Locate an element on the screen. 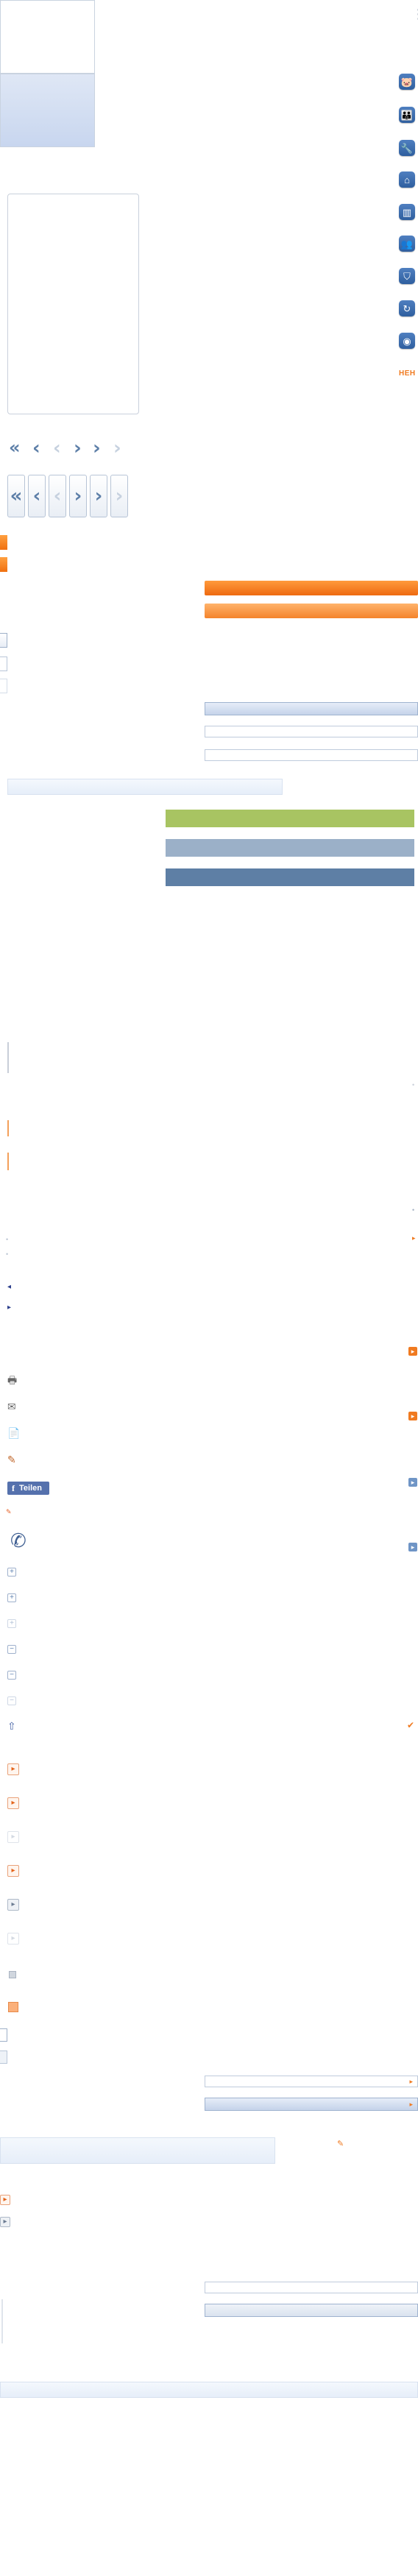 This screenshot has width=418, height=2576. prev-small-icon: ‹ is located at coordinates (36, 448).